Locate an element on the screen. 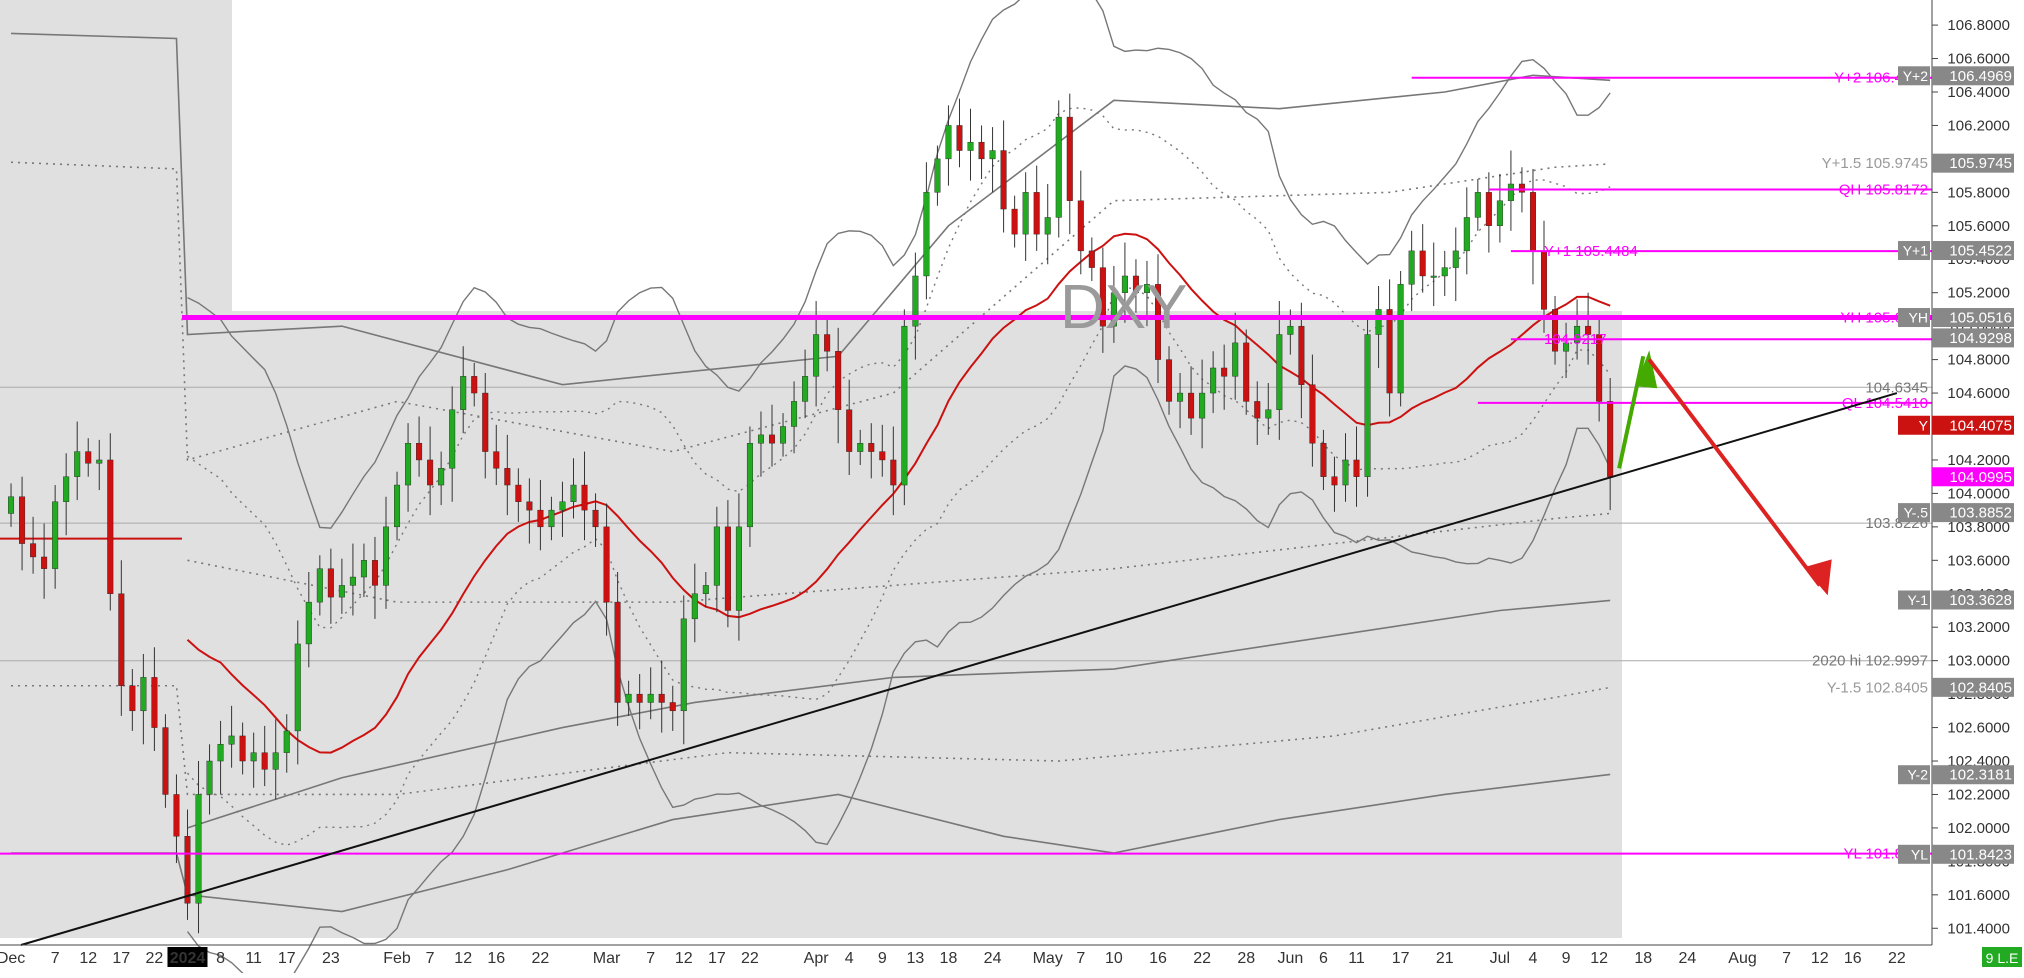 This screenshot has height=978, width=2024. price-tick-label: 104.8000 is located at coordinates (1978, 360).